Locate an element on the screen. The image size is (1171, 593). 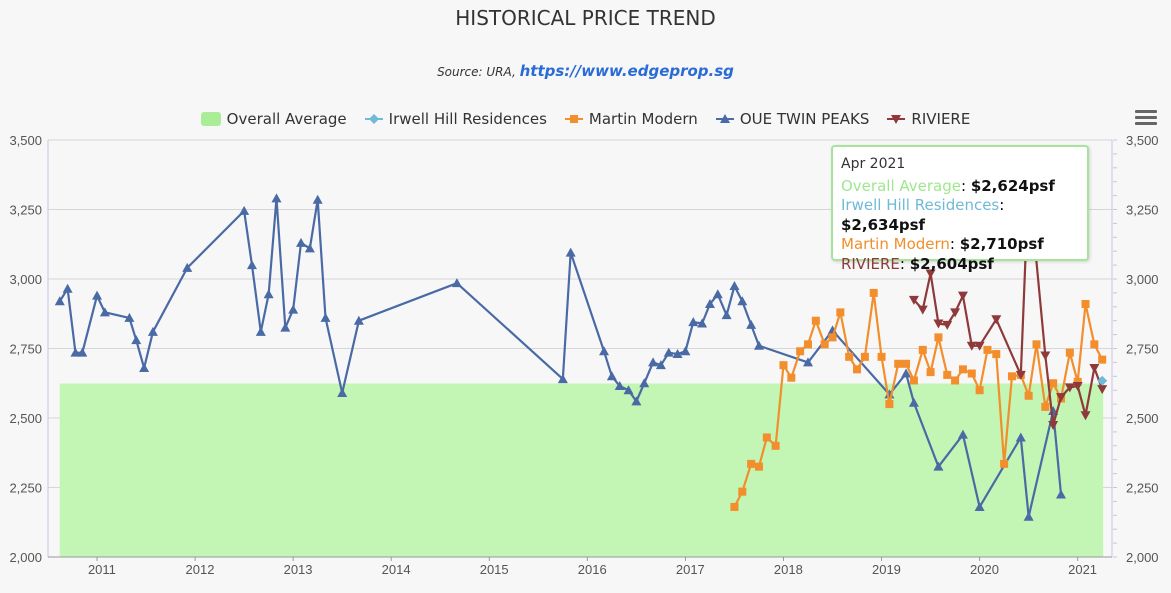
x-tick-label: 2011 is located at coordinates (102, 569).